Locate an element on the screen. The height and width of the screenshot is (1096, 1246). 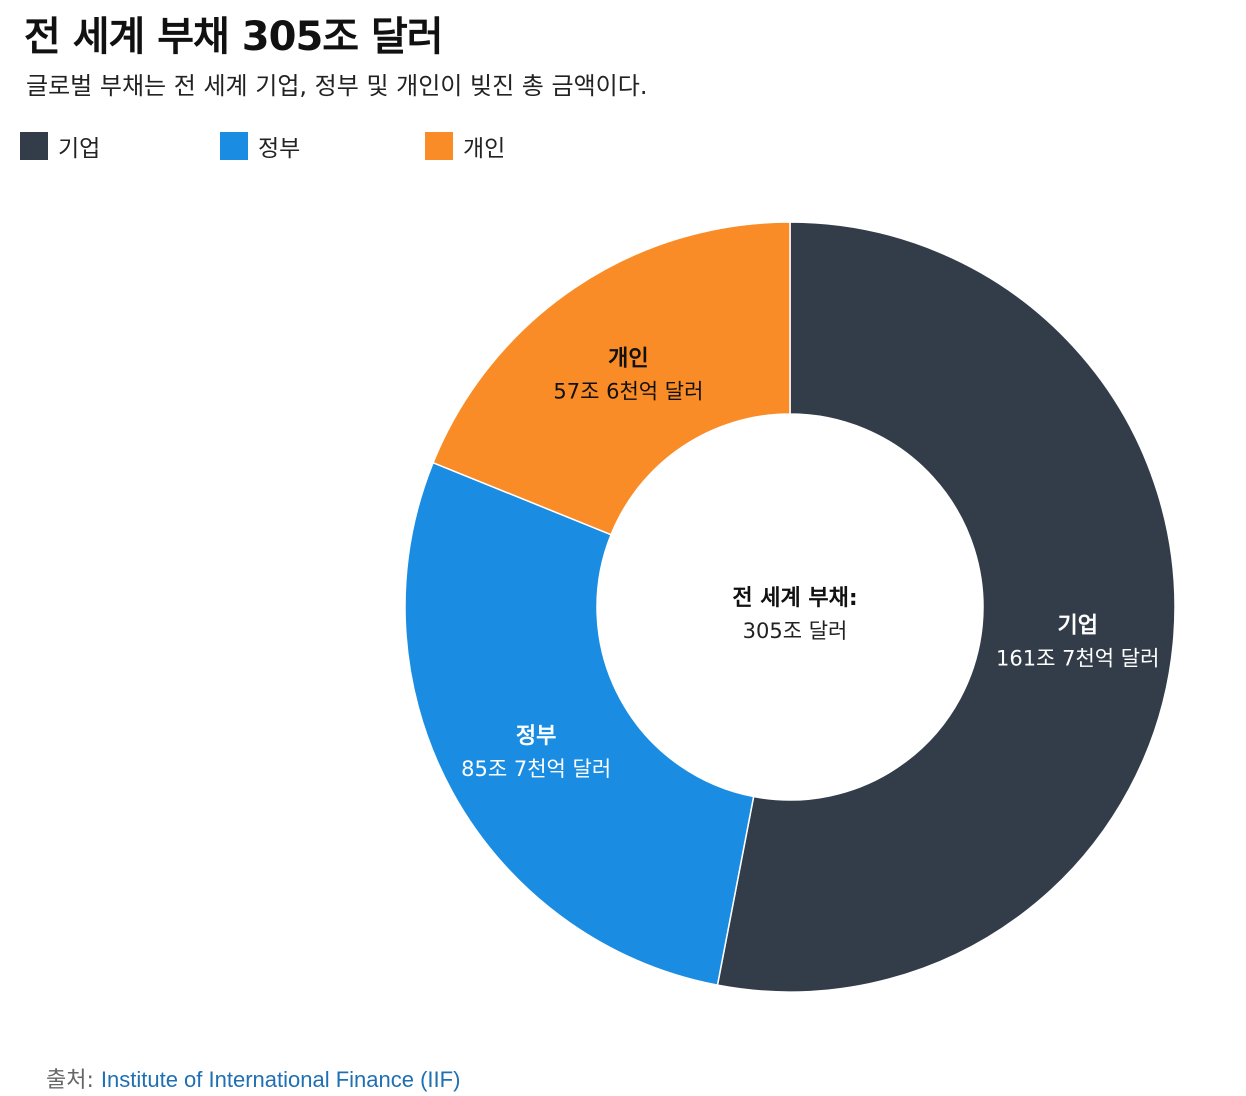
legend-swatch-corporate is located at coordinates (34, 146).